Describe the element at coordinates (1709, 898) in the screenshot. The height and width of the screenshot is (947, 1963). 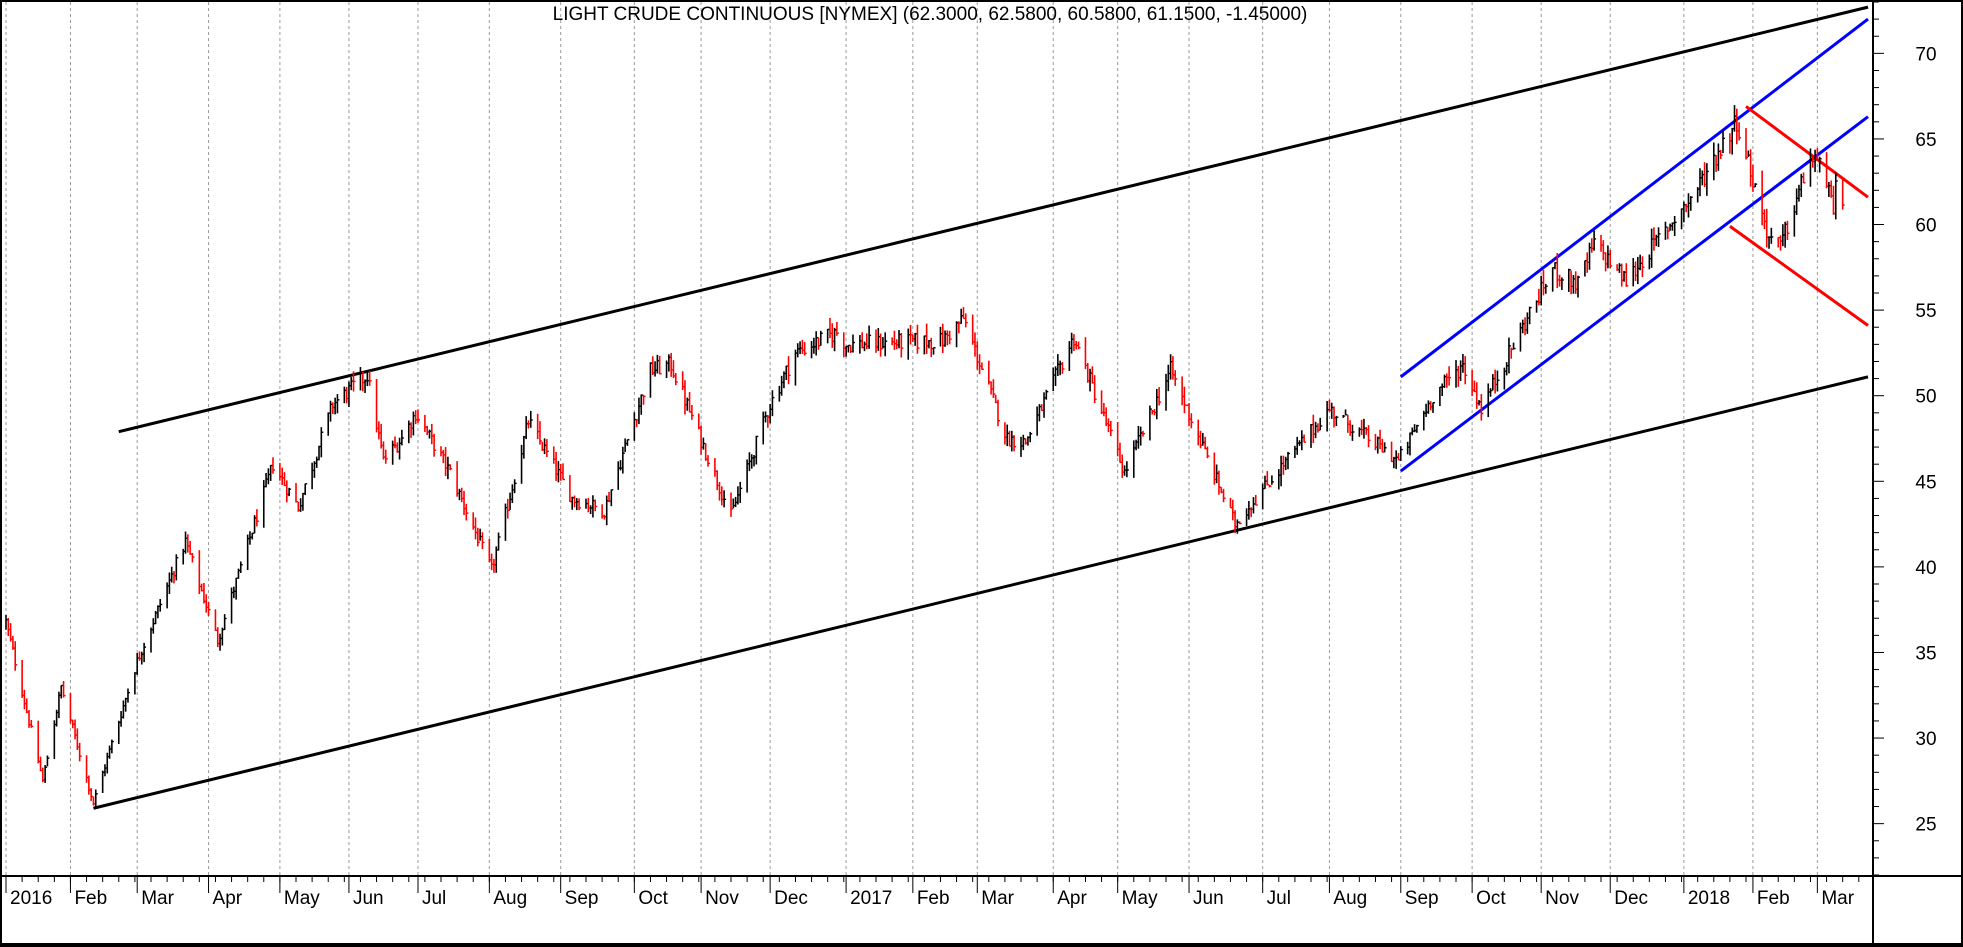
I see `x-tick-label: 2018` at that location.